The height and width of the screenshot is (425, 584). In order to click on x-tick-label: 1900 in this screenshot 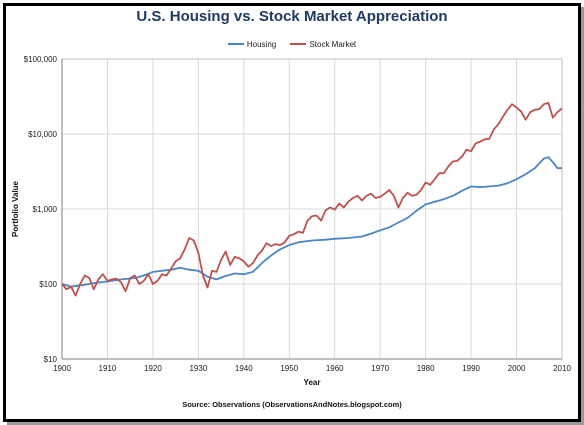, I will do `click(62, 368)`.